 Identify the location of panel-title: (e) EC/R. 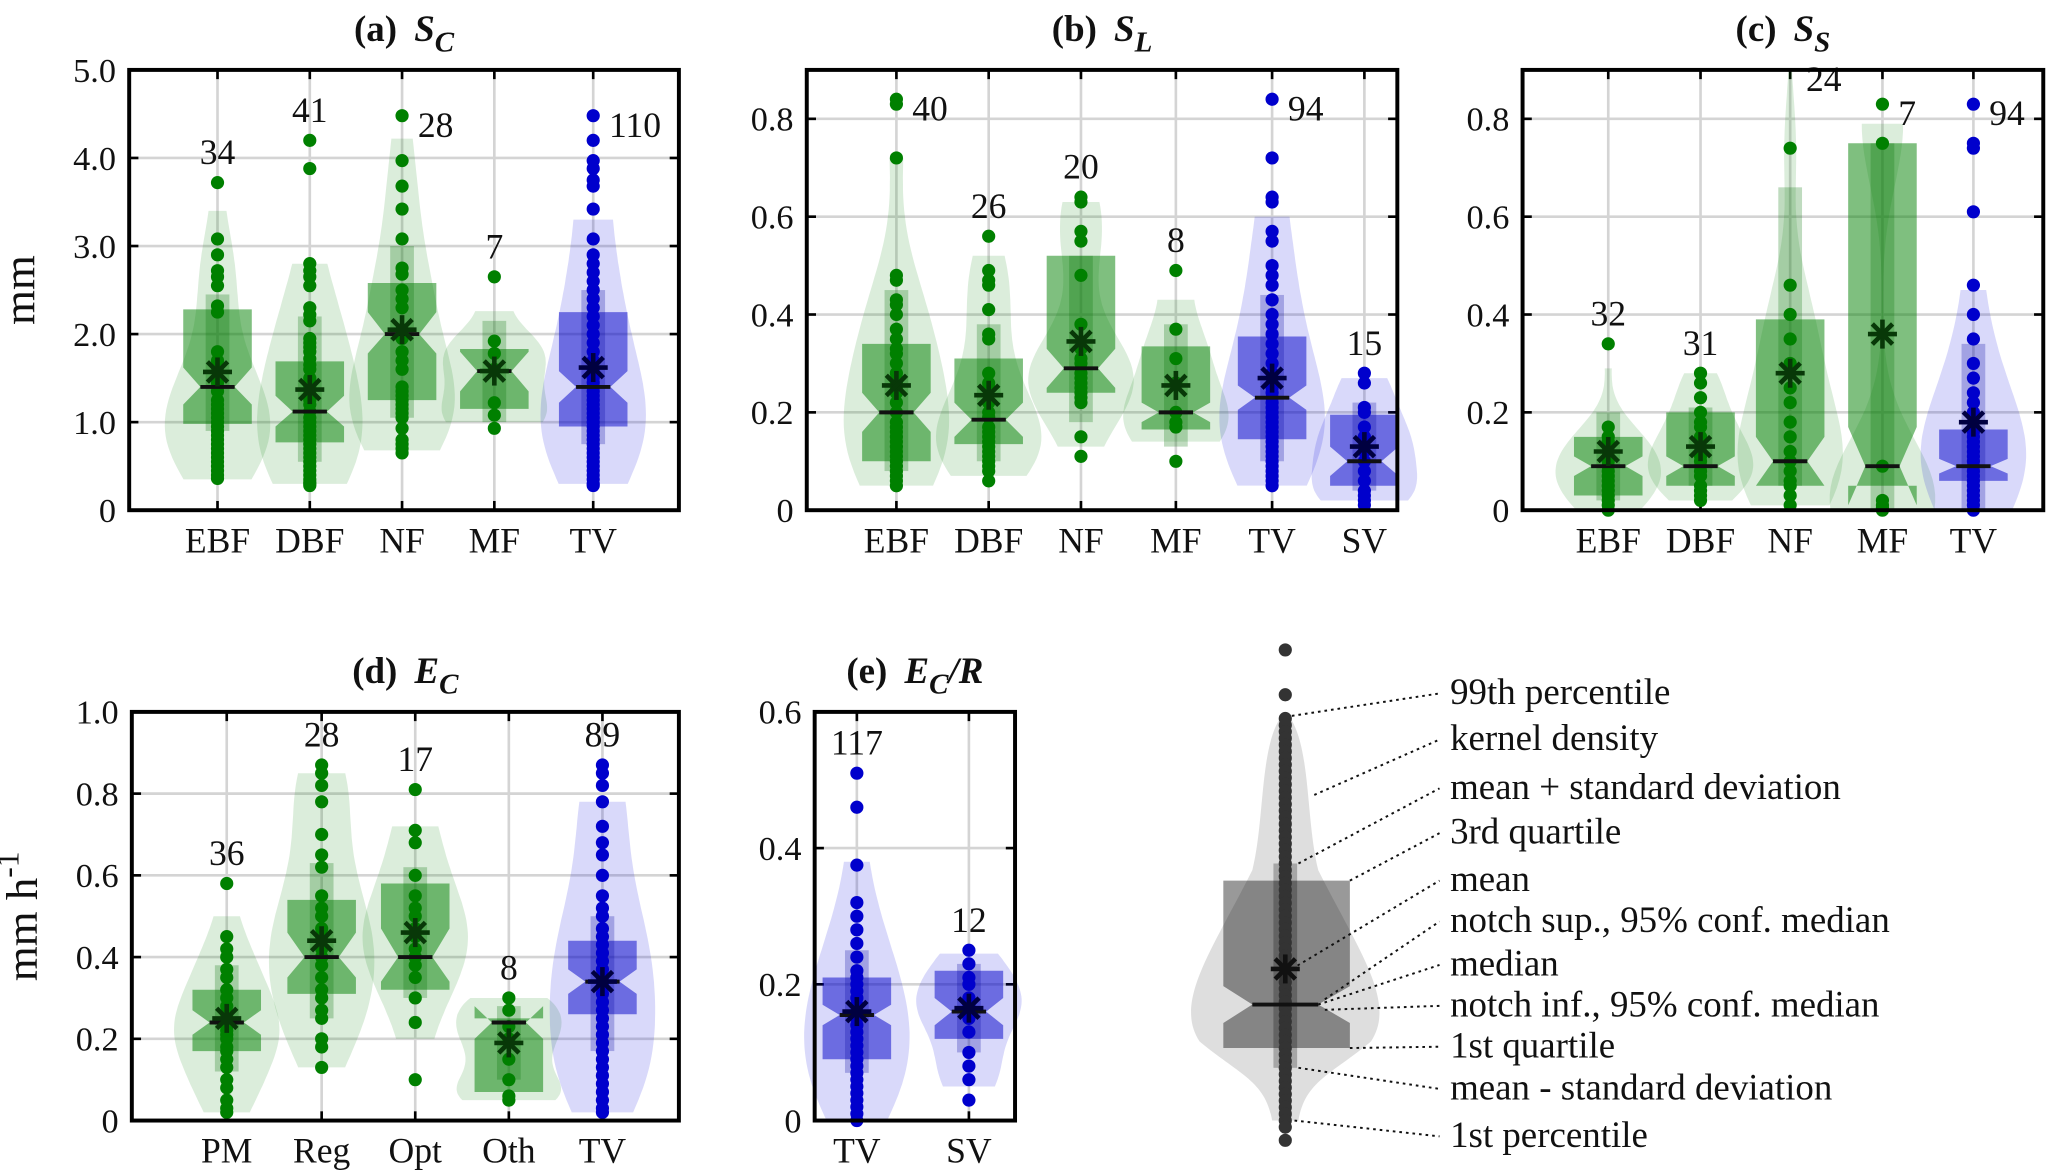
(914, 675).